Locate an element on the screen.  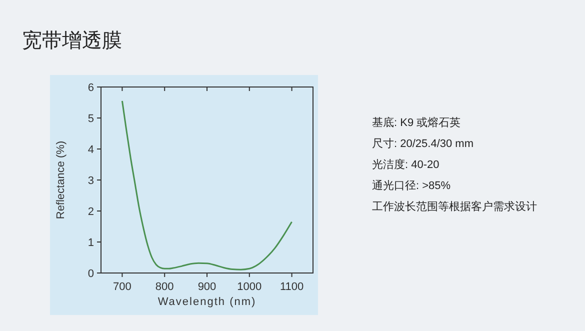
y-tick-label: 3 is located at coordinates (91, 181).